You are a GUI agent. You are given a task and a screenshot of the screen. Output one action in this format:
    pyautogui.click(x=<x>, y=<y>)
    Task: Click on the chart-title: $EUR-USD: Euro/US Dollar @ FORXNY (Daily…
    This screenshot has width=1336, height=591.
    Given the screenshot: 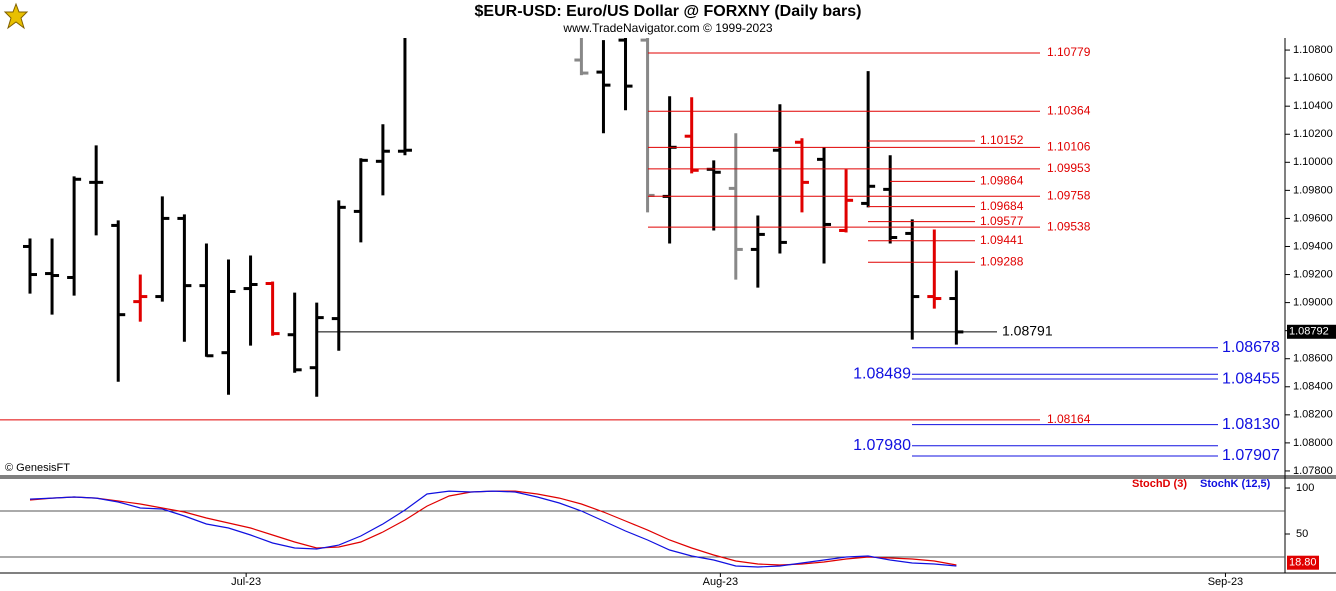 What is the action you would take?
    pyautogui.click(x=668, y=11)
    